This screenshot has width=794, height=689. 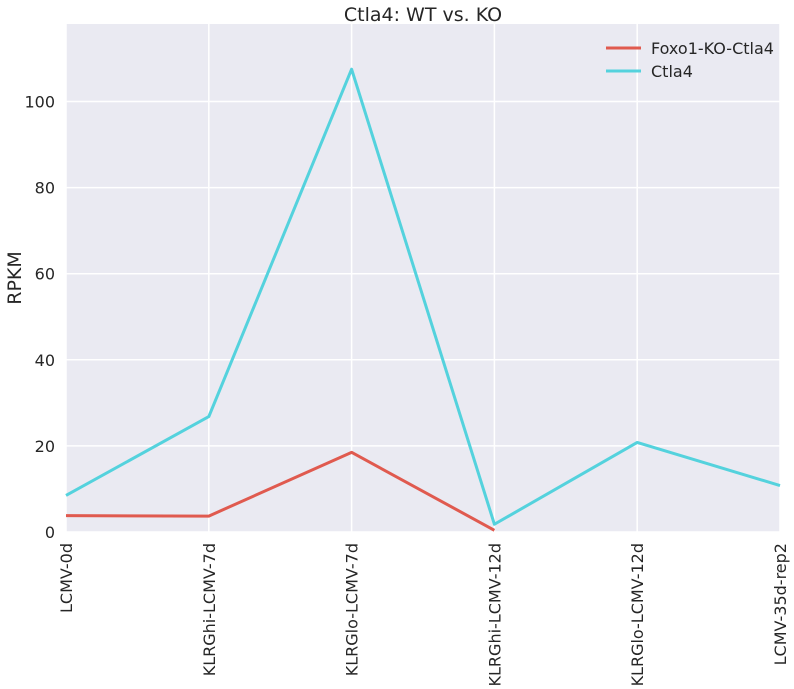 What do you see at coordinates (352, 609) in the screenshot?
I see `x-tick-label-2: KLRGlo-LCMV-7d` at bounding box center [352, 609].